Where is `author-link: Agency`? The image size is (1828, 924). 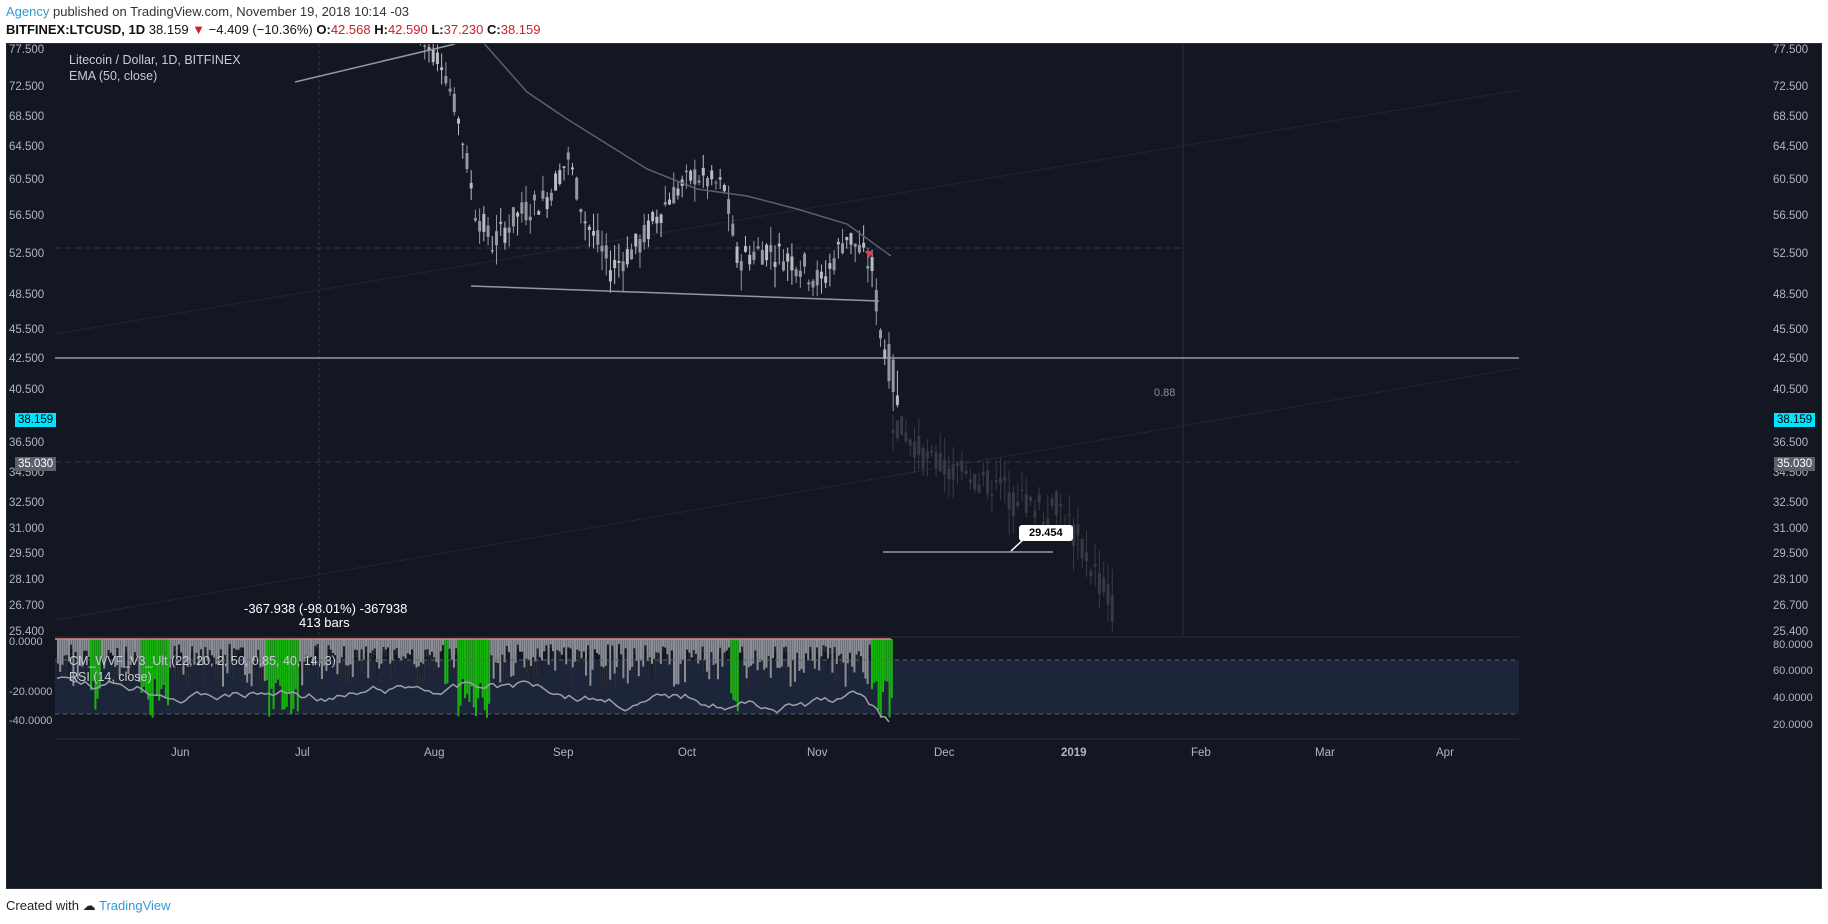 author-link: Agency is located at coordinates (28, 11).